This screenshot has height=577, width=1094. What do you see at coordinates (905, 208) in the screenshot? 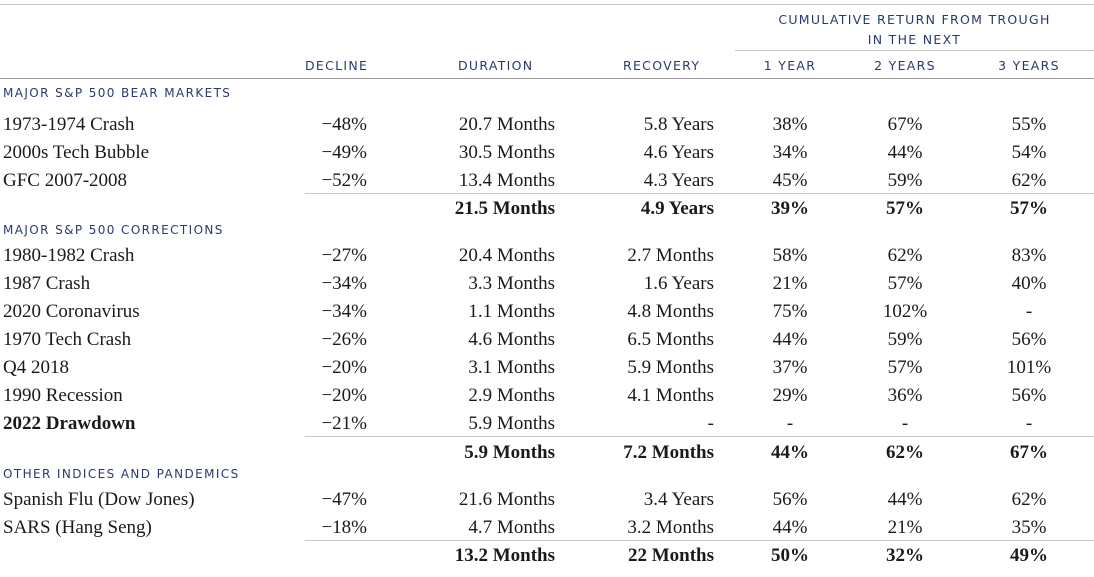
I see `summary-return-2-years: 57%` at bounding box center [905, 208].